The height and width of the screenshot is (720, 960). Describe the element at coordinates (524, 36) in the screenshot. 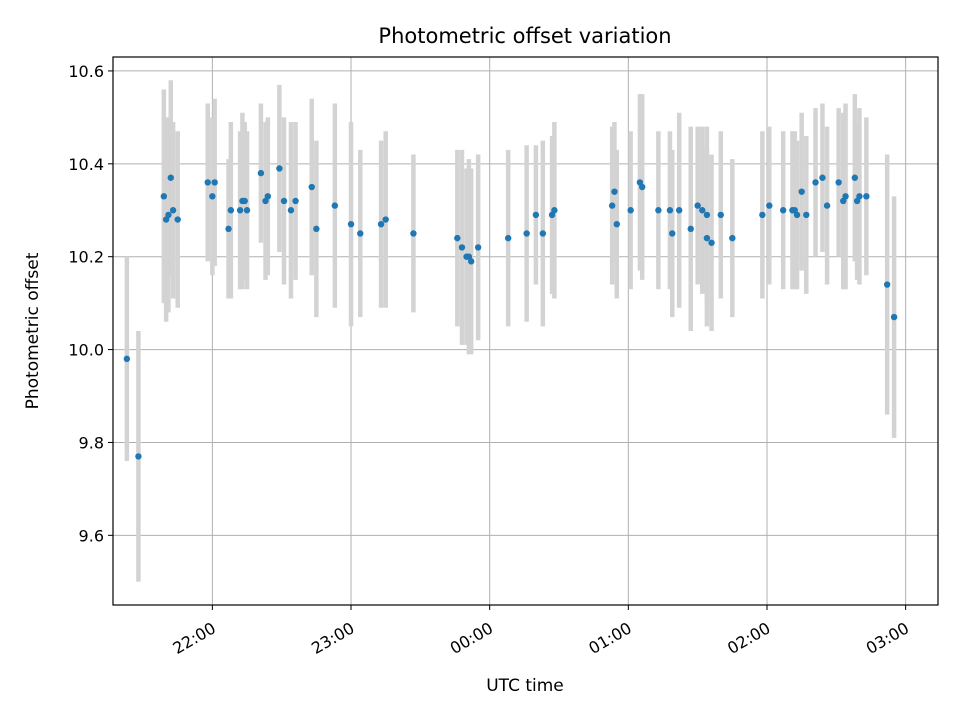

I see `chart-title: Photometric offset variation` at that location.